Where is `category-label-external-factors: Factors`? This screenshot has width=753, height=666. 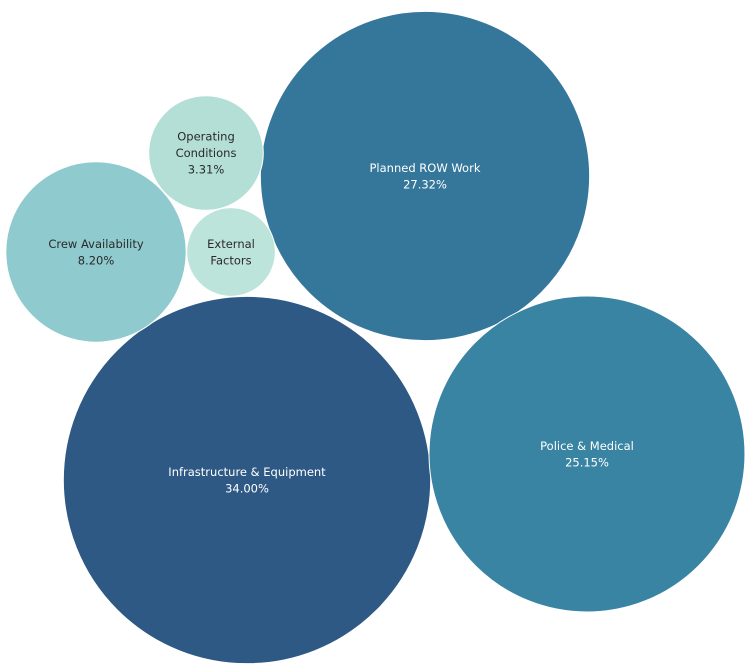 category-label-external-factors: Factors is located at coordinates (230, 260).